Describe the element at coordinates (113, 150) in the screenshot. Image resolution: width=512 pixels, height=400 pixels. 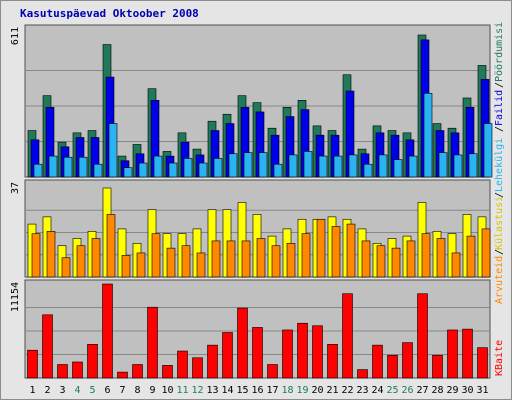
I see `bar-top-Lehekülgi-6` at that location.